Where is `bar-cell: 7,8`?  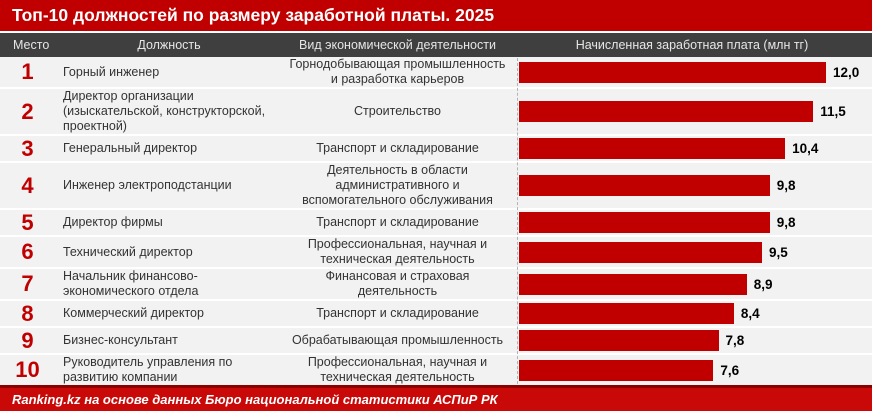 bar-cell: 7,8 is located at coordinates (692, 340).